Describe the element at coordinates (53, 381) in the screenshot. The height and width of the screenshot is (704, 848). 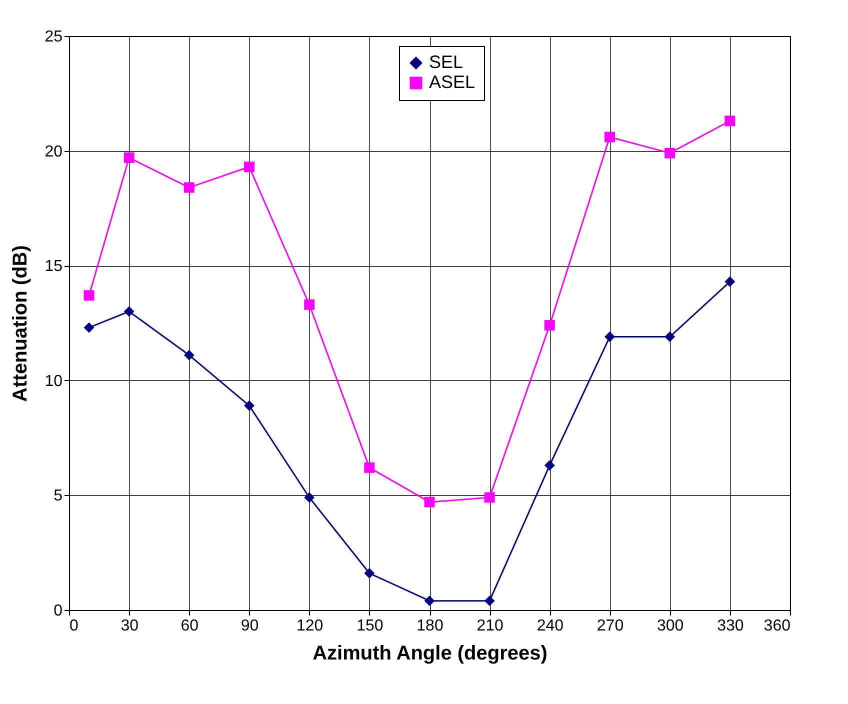
I see `y-tick-label: 10` at that location.